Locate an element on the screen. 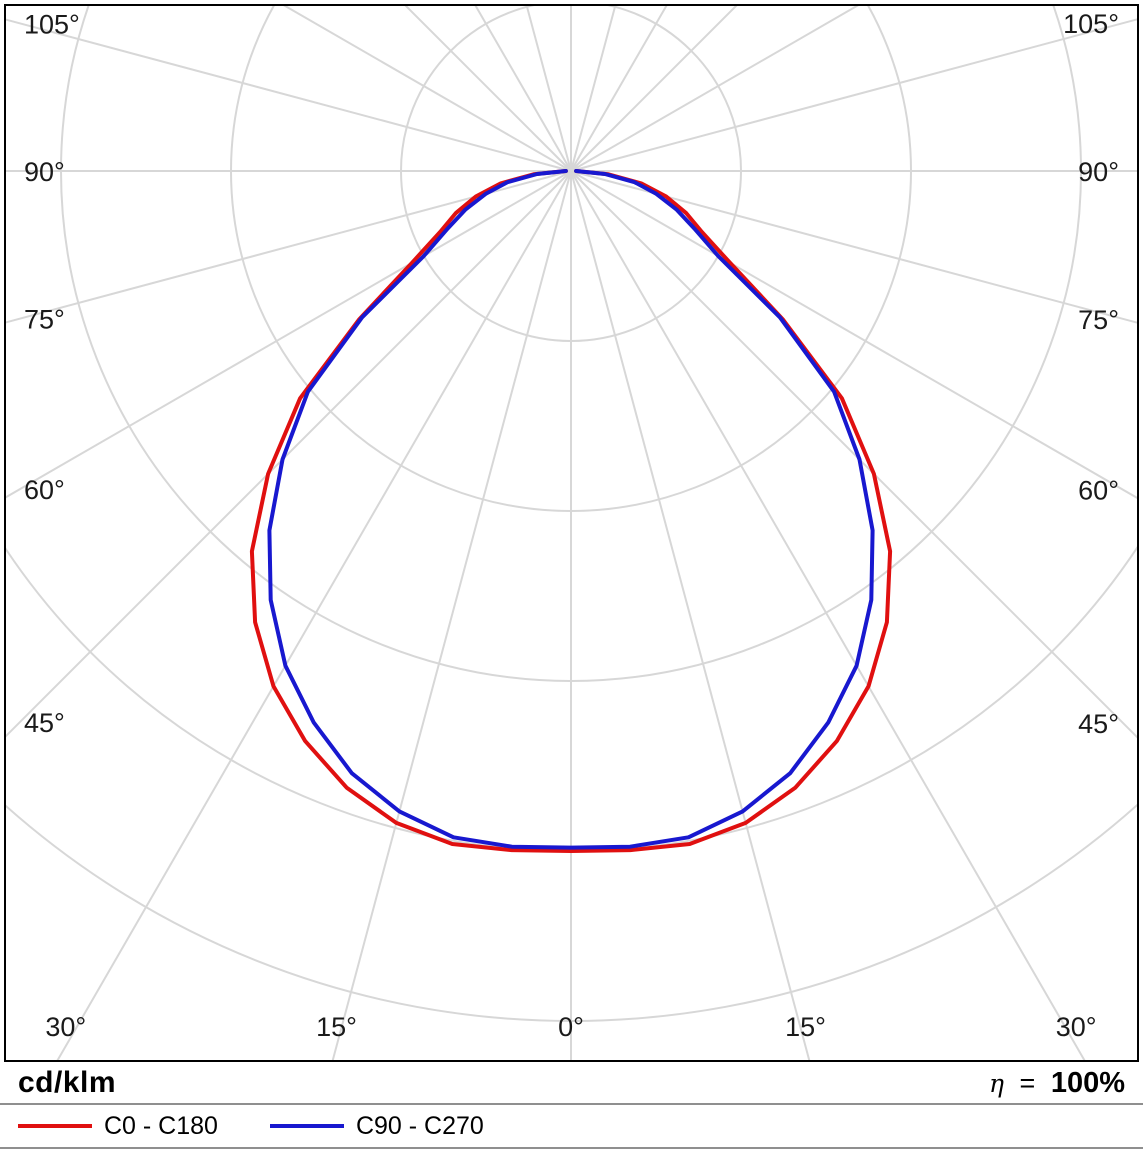 The width and height of the screenshot is (1143, 1151). legend-label: C90 - C270 is located at coordinates (419, 1125).